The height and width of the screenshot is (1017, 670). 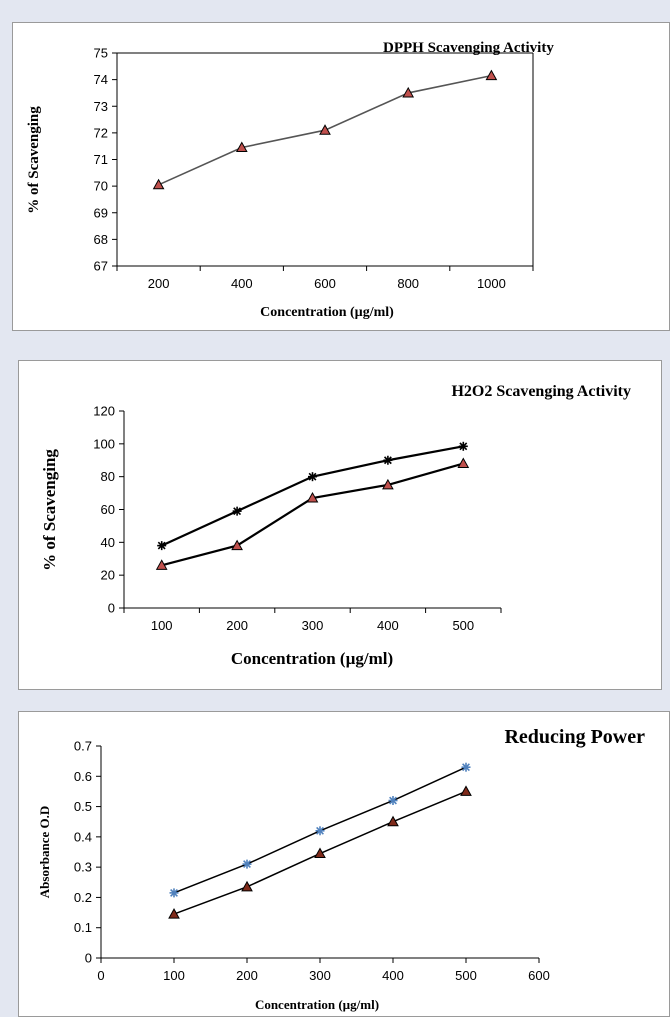 What do you see at coordinates (468, 48) in the screenshot?
I see `dpph-title: DPPH Scavenging Activity` at bounding box center [468, 48].